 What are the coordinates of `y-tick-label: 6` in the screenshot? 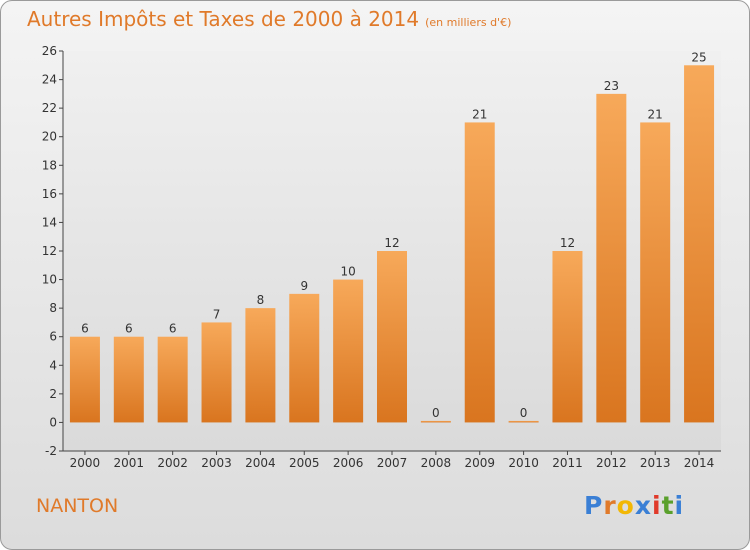 It's located at (53, 337).